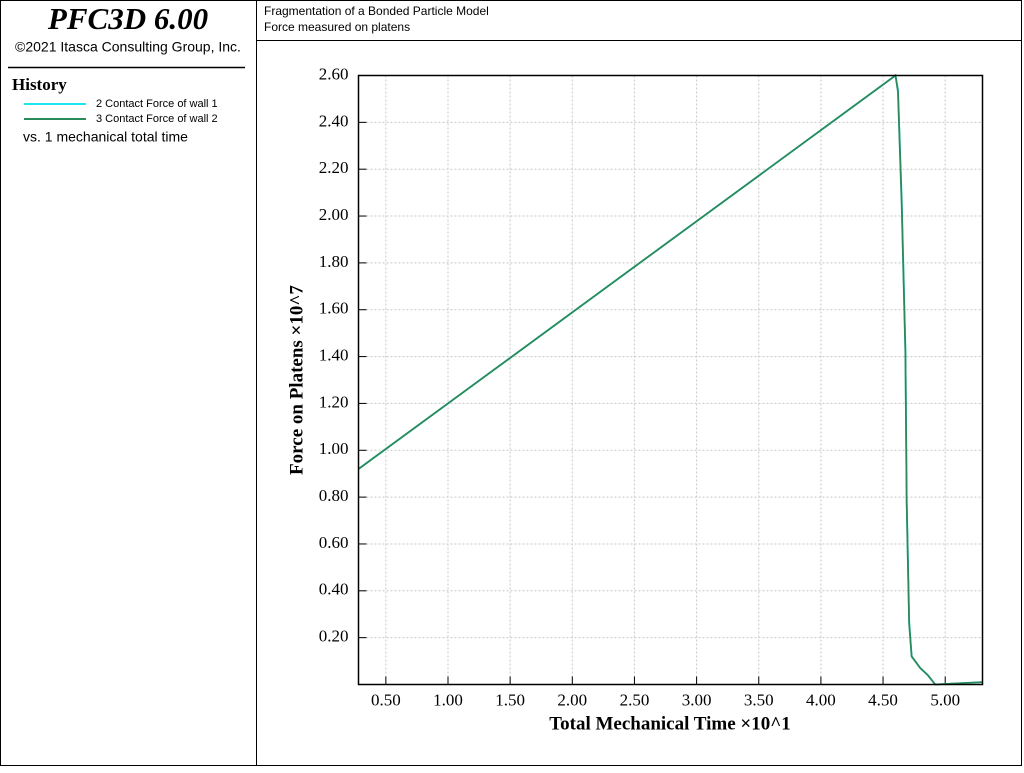 The height and width of the screenshot is (773, 1024). Describe the element at coordinates (945, 699) in the screenshot. I see `x-tick-label: 5.00` at that location.